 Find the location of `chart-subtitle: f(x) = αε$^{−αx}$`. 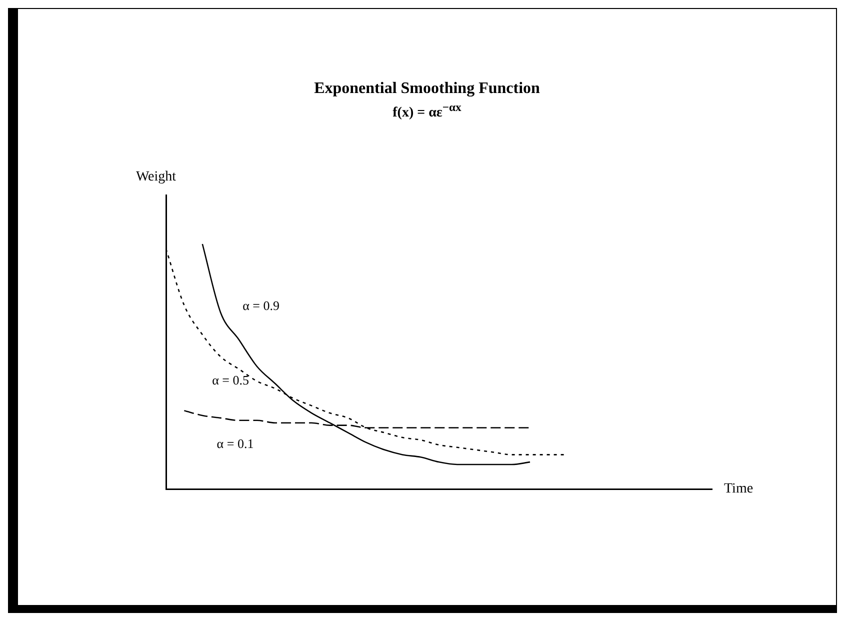

chart-subtitle: f(x) = αε$^{−αx}$ is located at coordinates (427, 111).